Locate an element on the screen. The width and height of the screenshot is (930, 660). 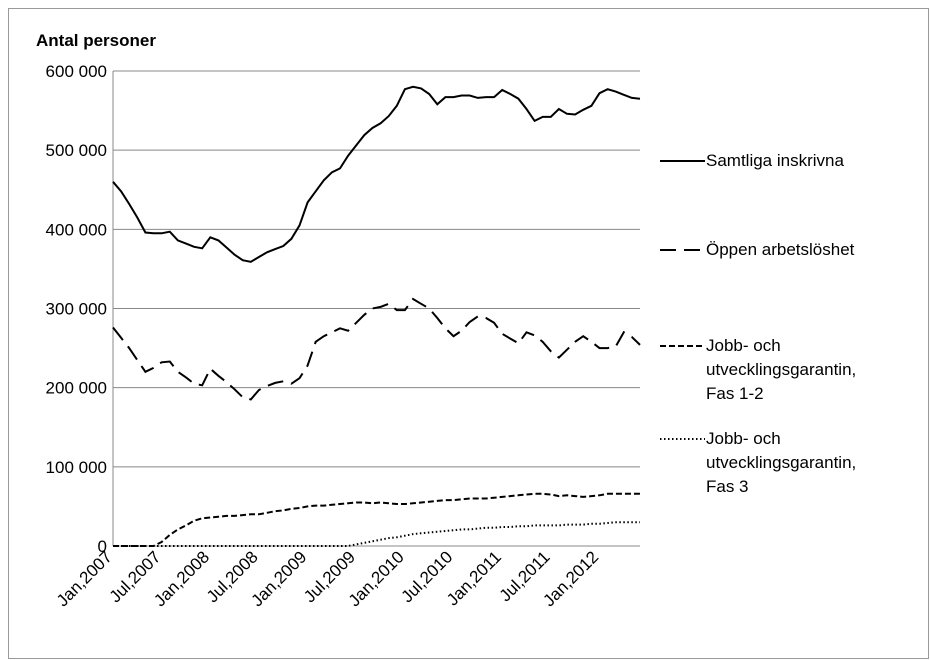
y-axis-title: Antal personer is located at coordinates (96, 40).